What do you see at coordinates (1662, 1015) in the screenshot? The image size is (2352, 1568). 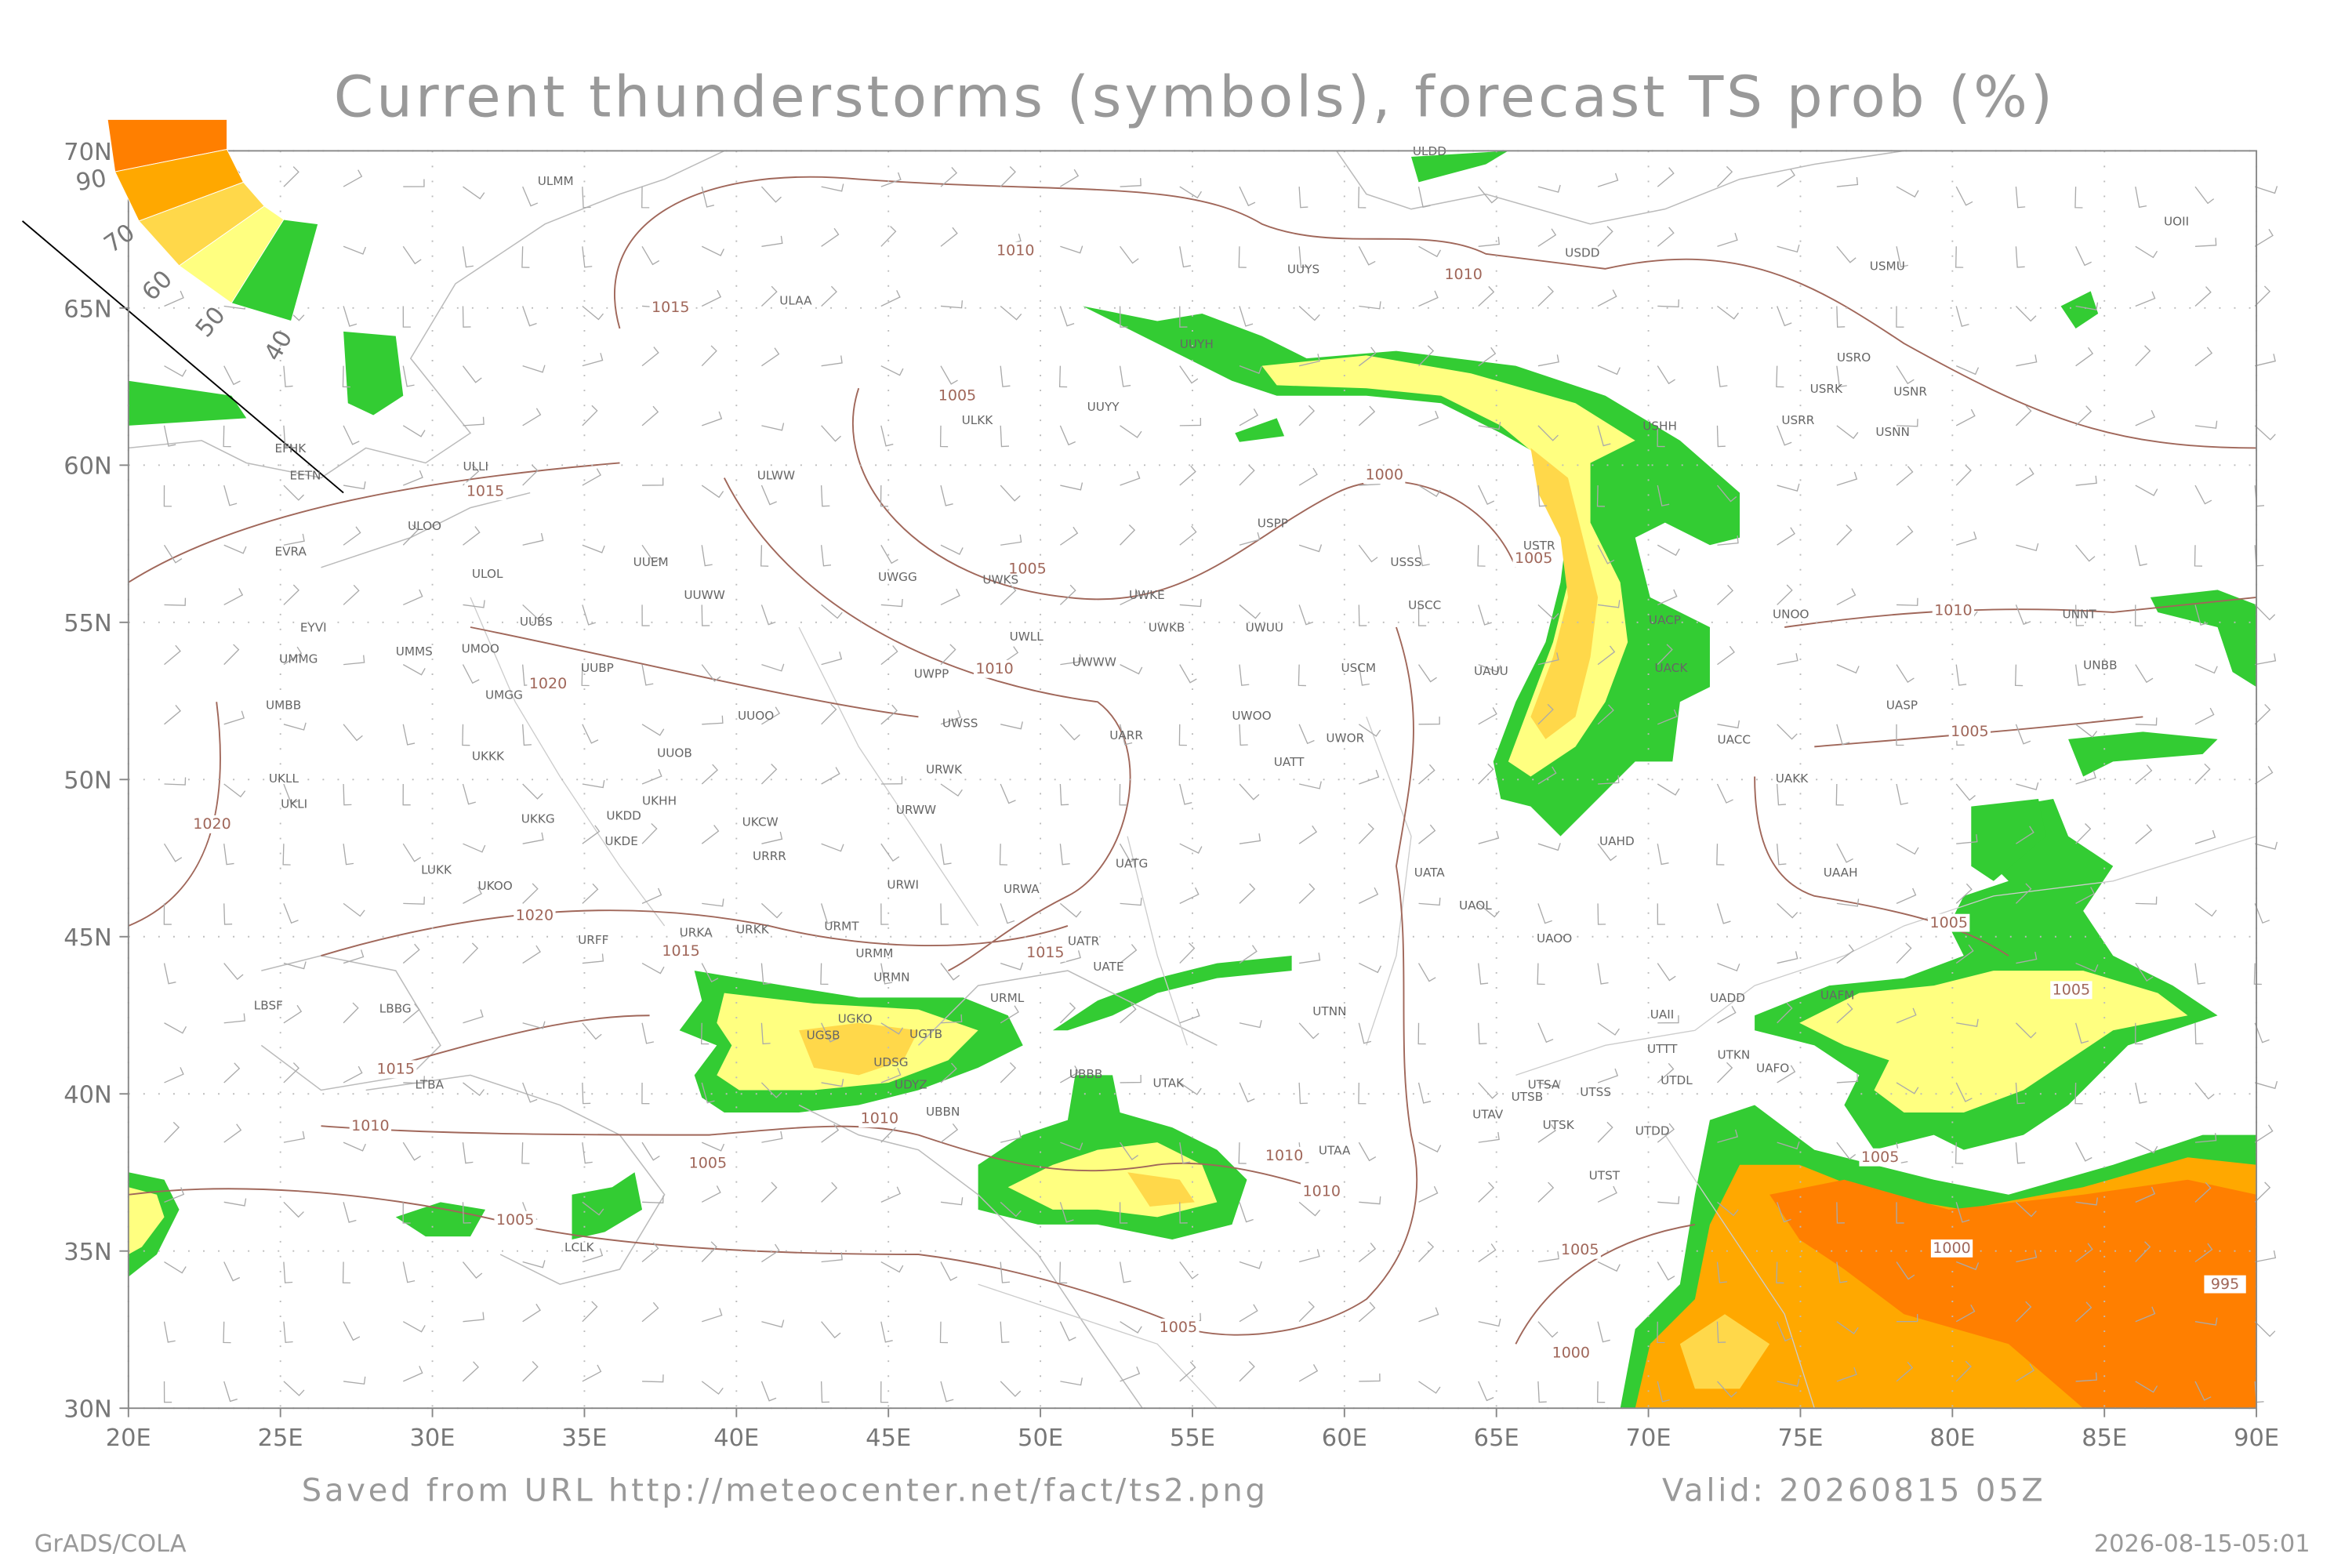 I see `station-label: UAII` at bounding box center [1662, 1015].